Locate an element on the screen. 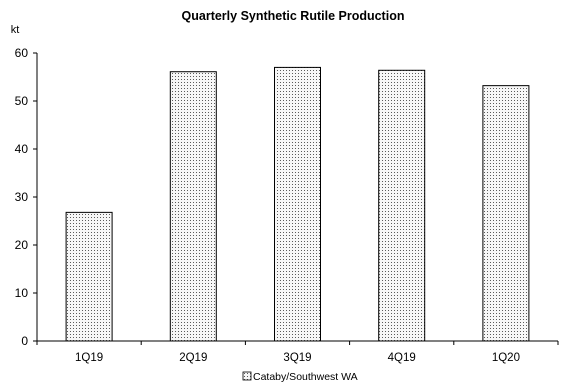 This screenshot has height=391, width=587. legend: Cataby/Southwest WA is located at coordinates (300, 377).